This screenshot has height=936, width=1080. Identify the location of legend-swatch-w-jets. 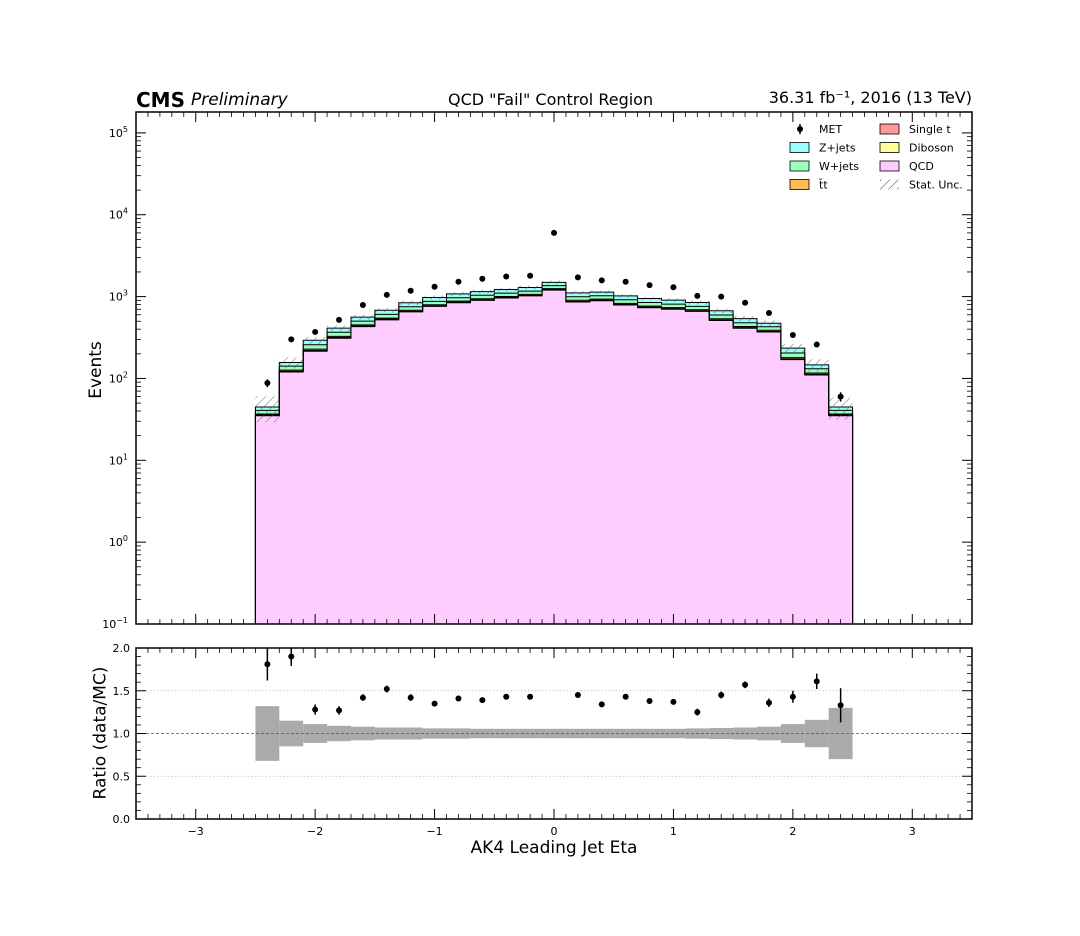
(799, 166).